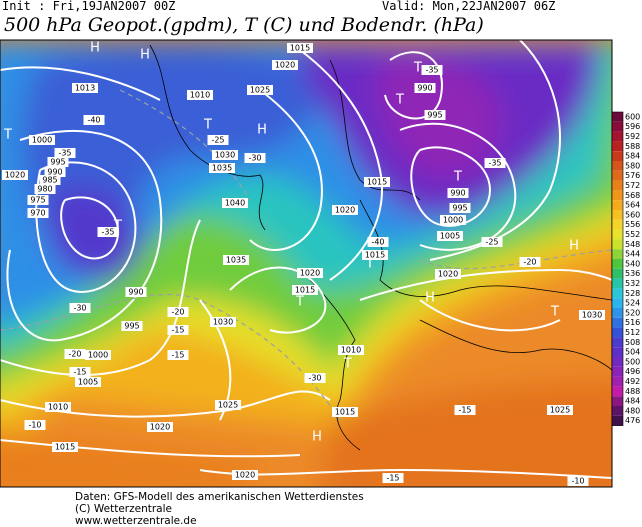  I want to click on colorbar-label: 476, so click(632, 420).